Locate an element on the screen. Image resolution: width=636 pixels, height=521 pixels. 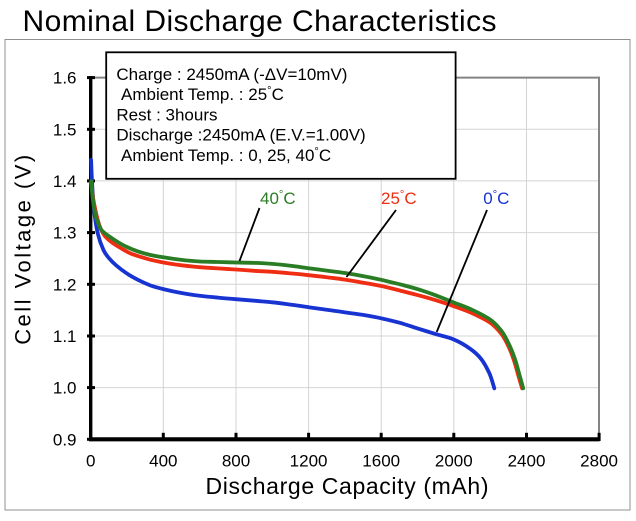
svg-text: 1.3 is located at coordinates (65, 233).